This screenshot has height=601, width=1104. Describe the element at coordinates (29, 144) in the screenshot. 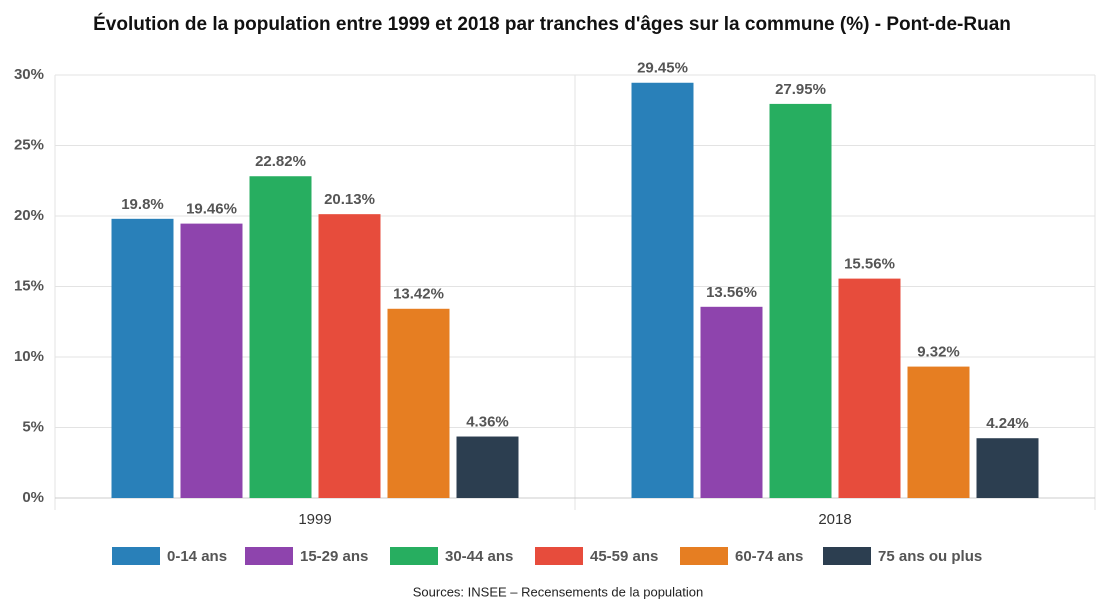

I see `y-tick-label: 25%` at that location.